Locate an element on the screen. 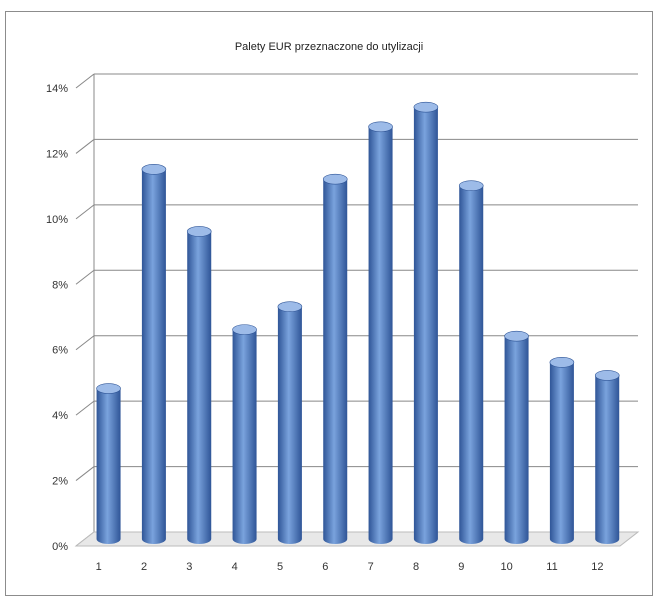 Image resolution: width=658 pixels, height=599 pixels. x-tick-label: 2 is located at coordinates (144, 567).